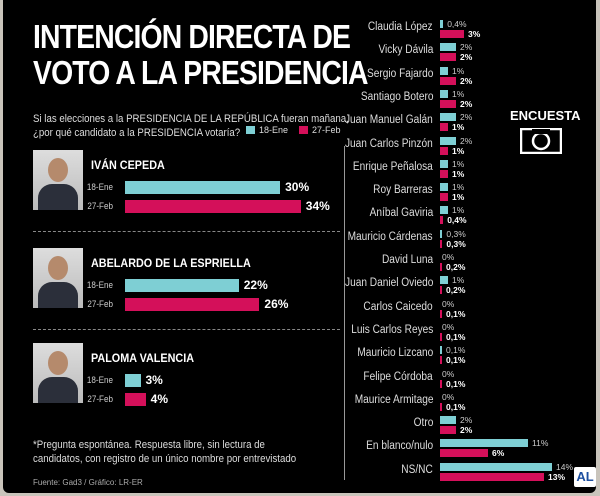 The width and height of the screenshot is (600, 496). What do you see at coordinates (469, 284) in the screenshot?
I see `candidate-row: Juan Daniel Oviedo 1% 0,2%` at bounding box center [469, 284].